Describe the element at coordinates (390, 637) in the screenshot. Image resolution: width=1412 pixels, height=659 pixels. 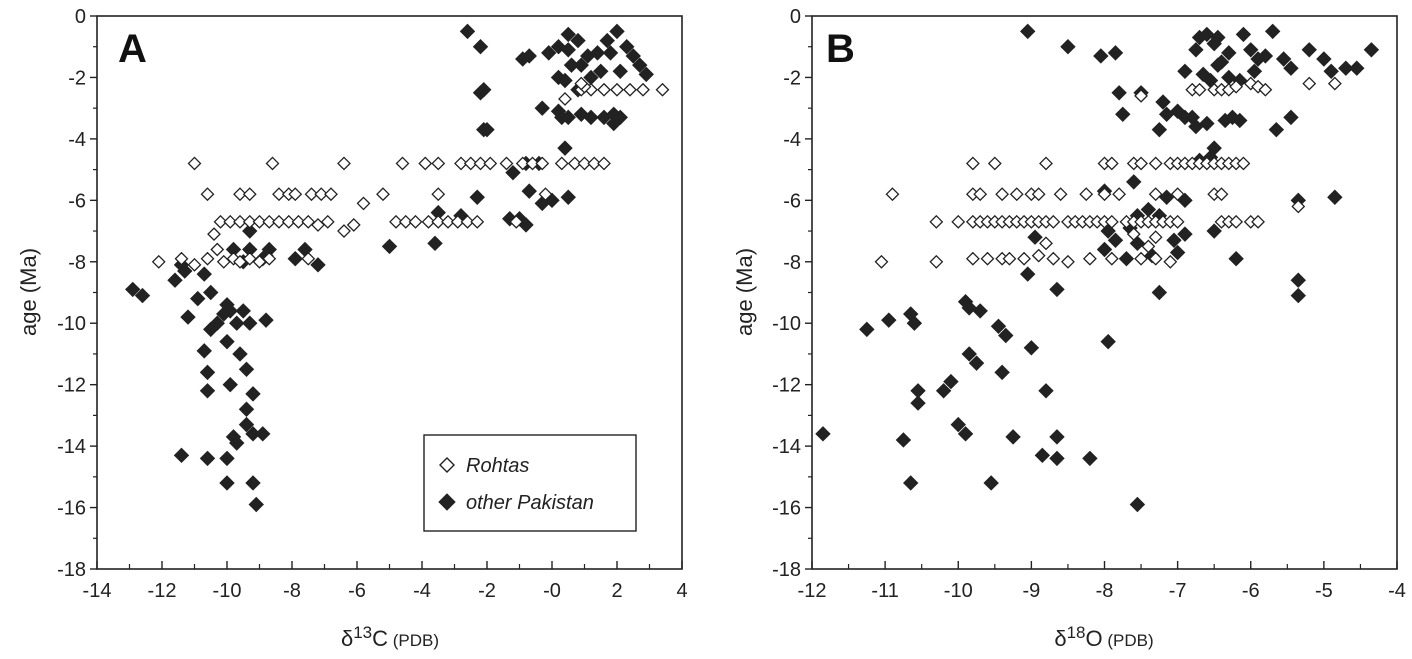
I see `x-axis-label: δ13C (PDB)` at that location.